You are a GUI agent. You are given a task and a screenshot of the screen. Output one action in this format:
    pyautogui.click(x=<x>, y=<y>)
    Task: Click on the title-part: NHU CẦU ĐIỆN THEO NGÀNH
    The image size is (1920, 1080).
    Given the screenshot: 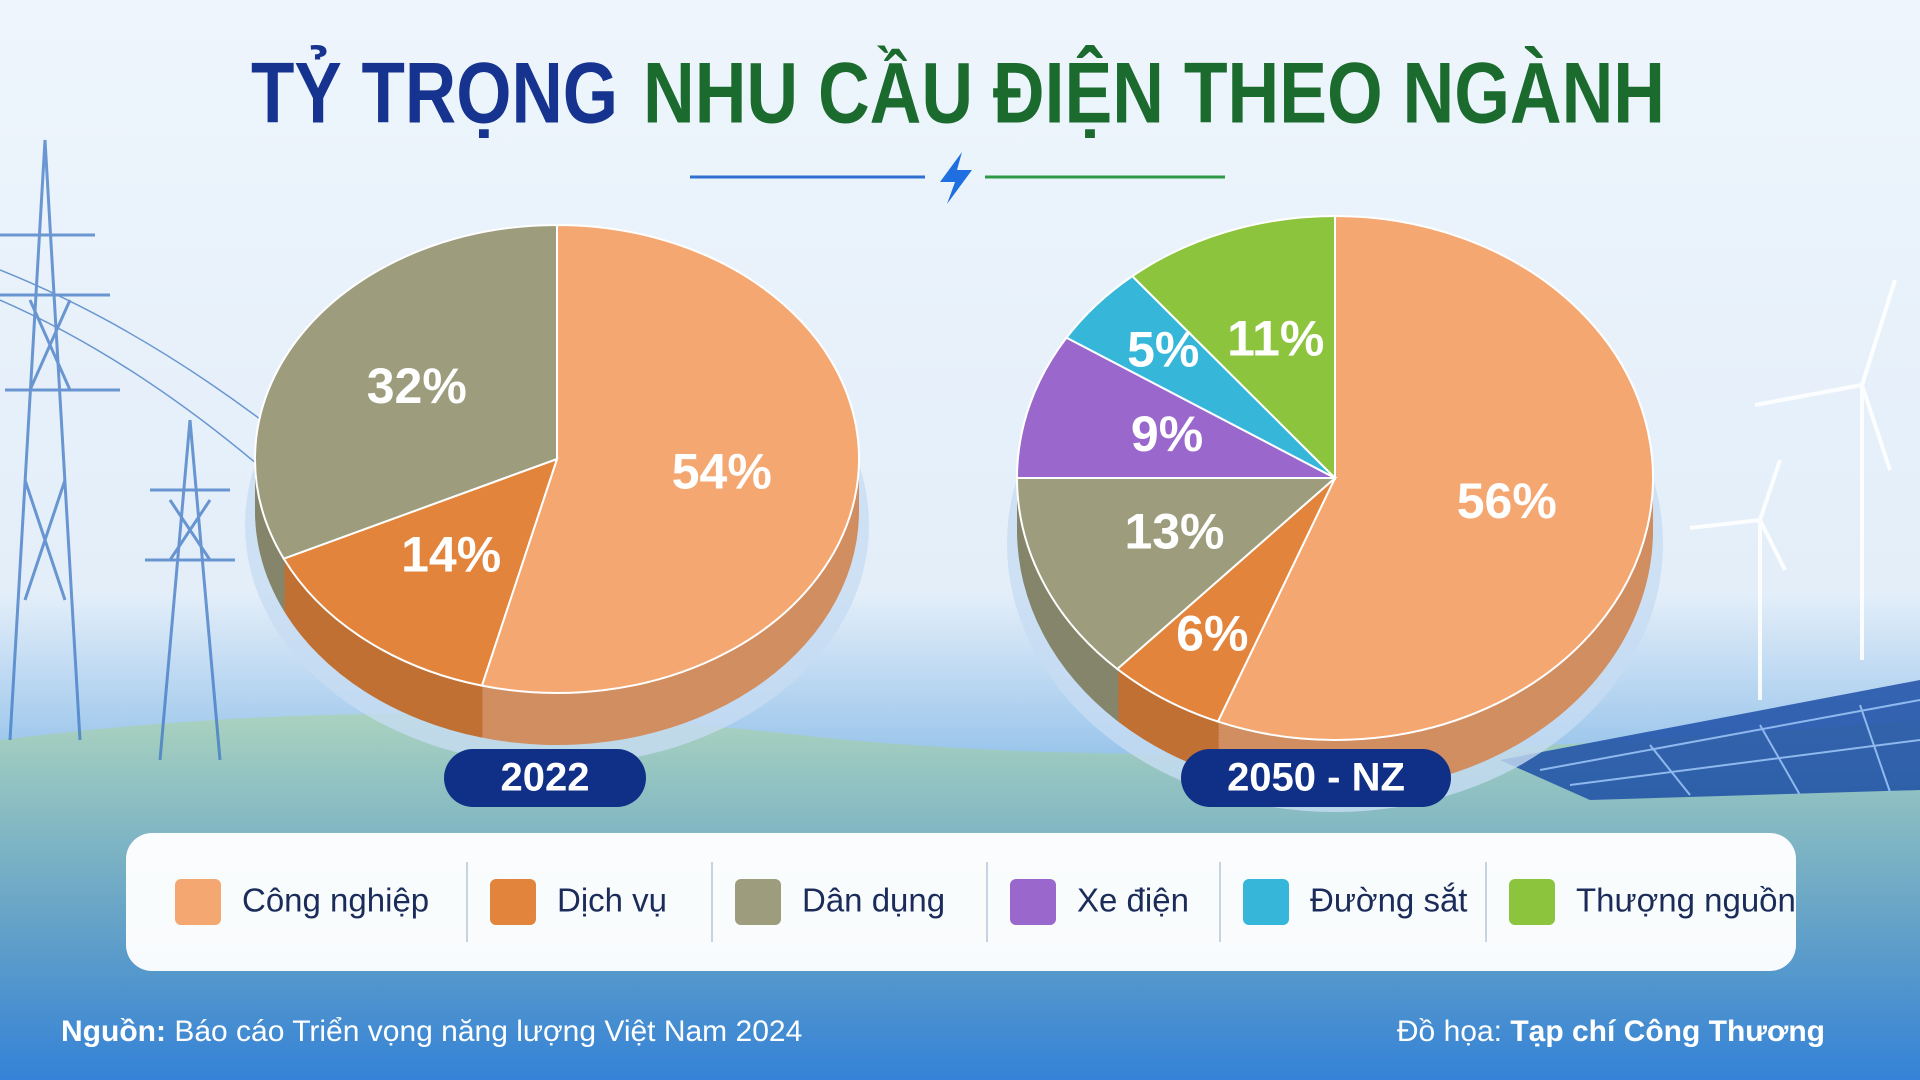 What is the action you would take?
    pyautogui.click(x=1154, y=94)
    